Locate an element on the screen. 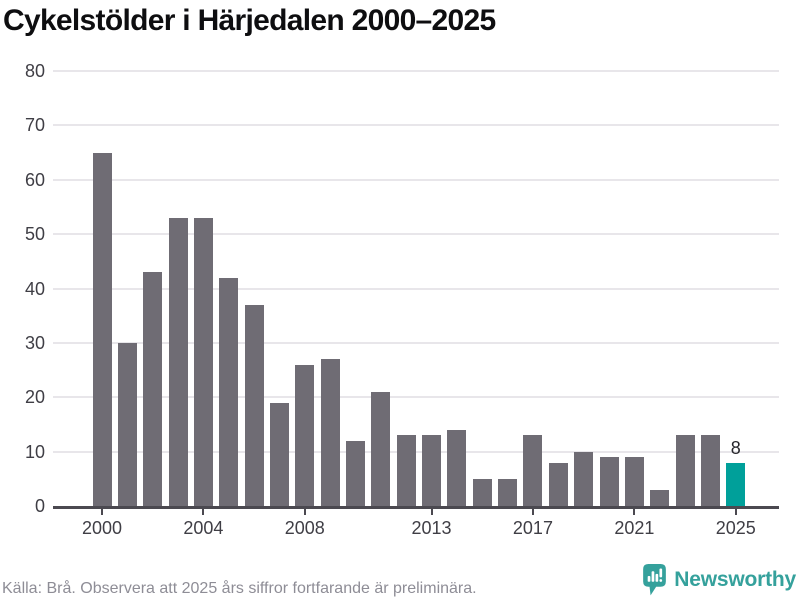 This screenshot has height=600, width=800. bar-2015 is located at coordinates (482, 492).